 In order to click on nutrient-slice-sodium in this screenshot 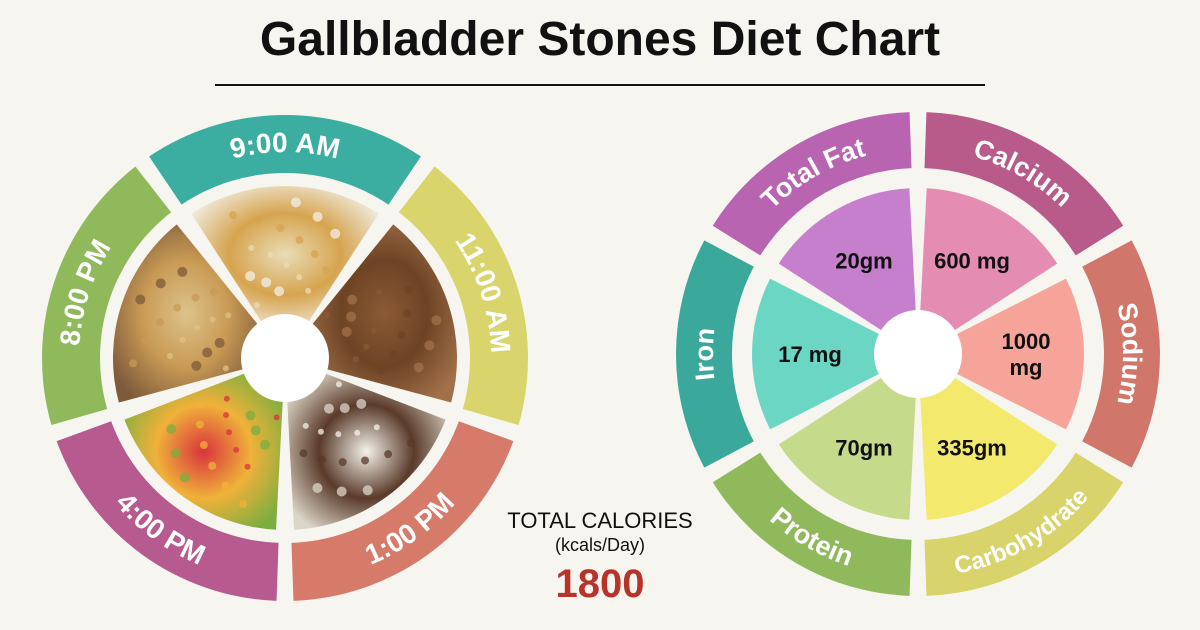, I will do `click(1019, 354)`.